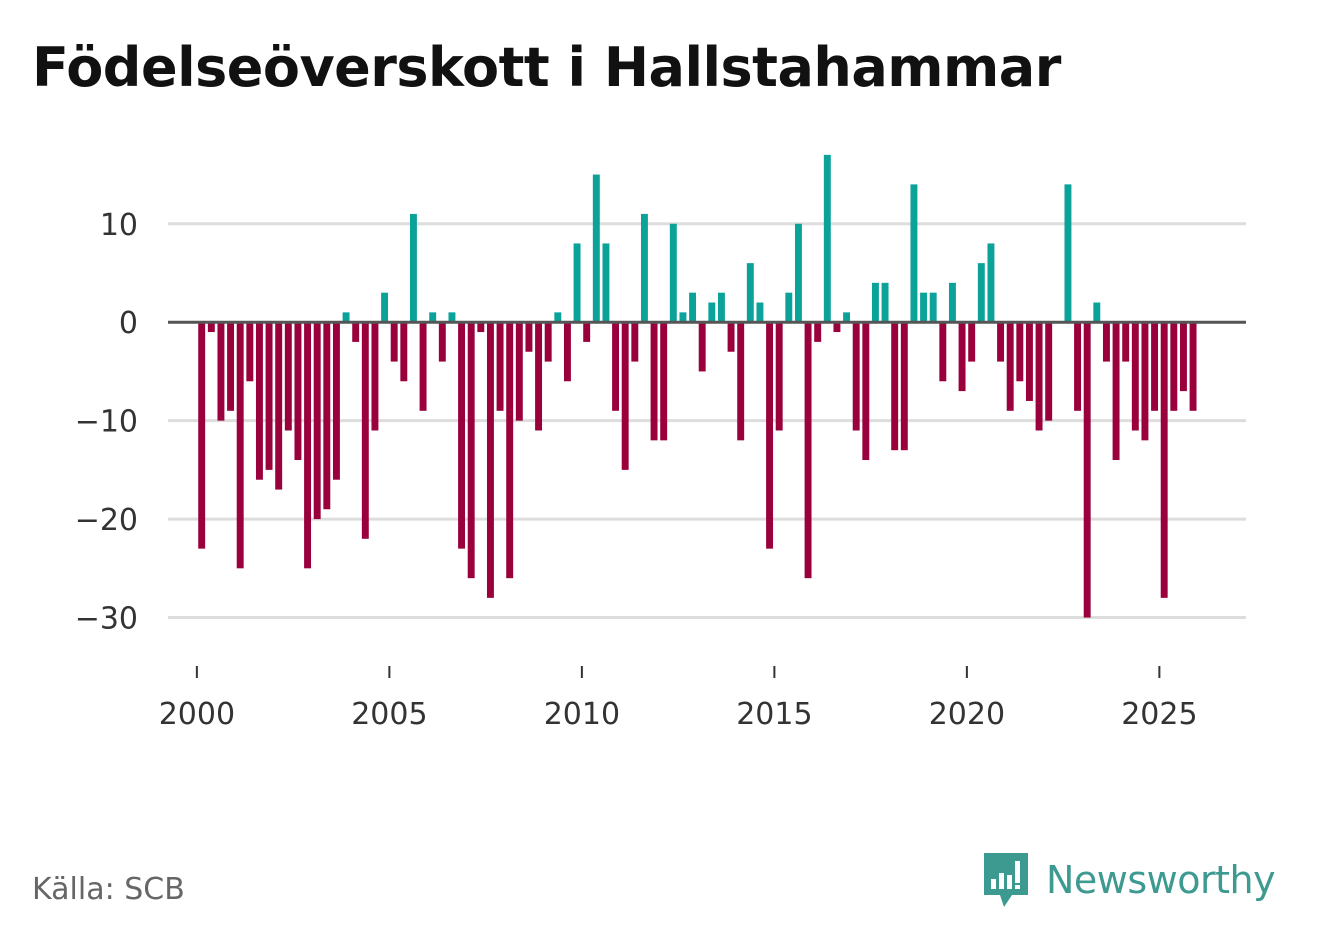  I want to click on y-axis-labels: 10 0 −10 −20 −30, so click(106, 422).